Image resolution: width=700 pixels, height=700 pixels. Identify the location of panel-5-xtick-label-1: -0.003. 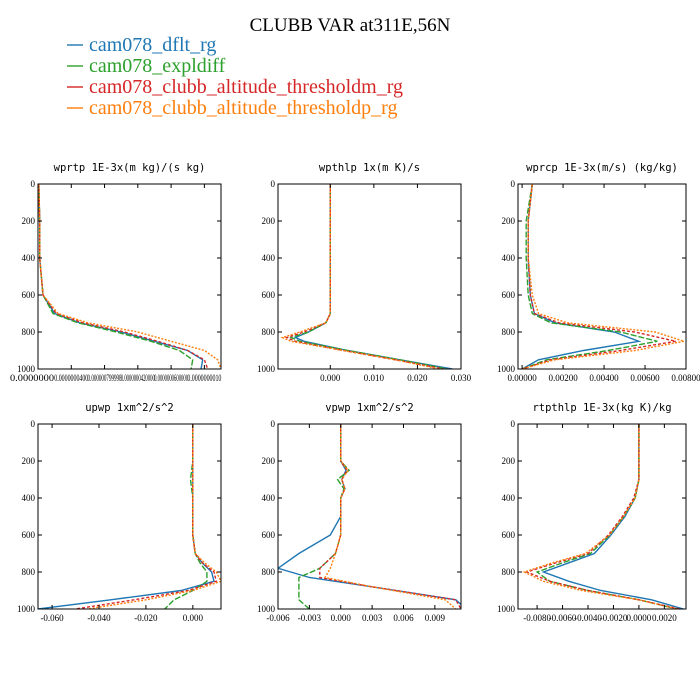
(310, 618).